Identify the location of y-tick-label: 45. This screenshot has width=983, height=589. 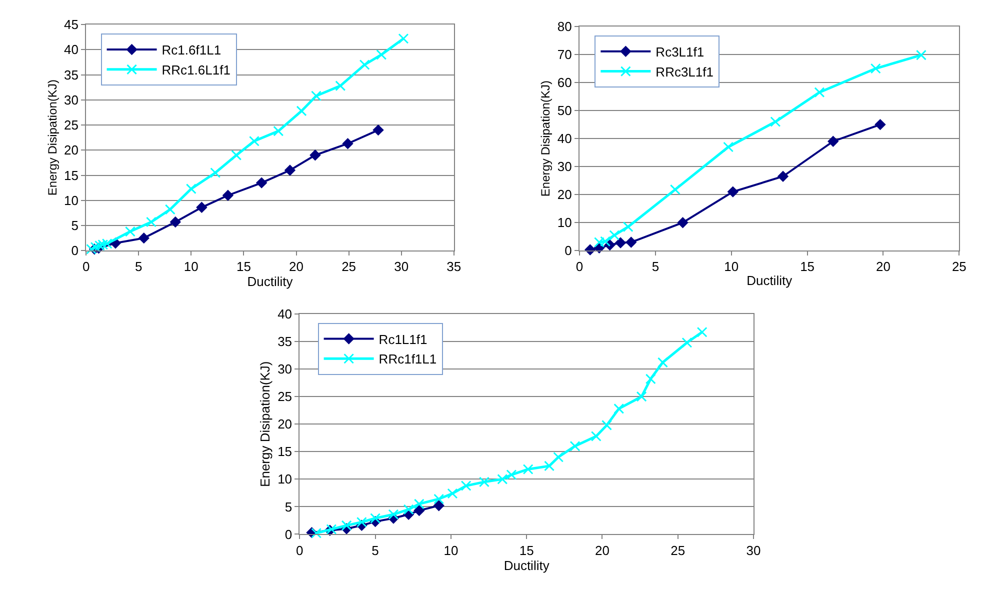
(71, 24).